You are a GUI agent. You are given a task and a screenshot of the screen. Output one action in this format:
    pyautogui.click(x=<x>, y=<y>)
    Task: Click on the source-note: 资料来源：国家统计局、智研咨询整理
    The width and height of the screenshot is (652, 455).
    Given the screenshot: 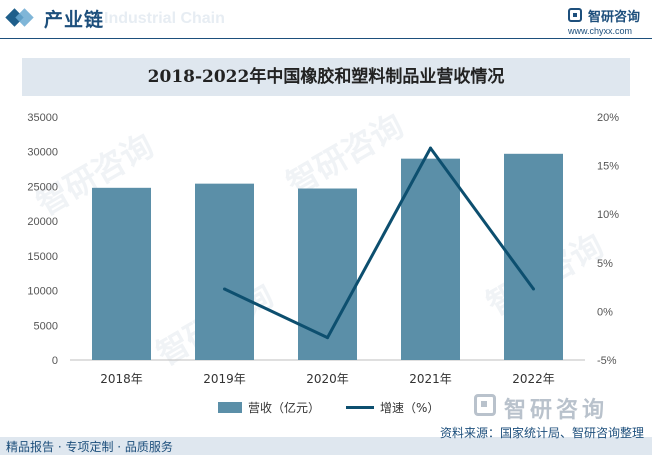 What is the action you would take?
    pyautogui.click(x=541, y=433)
    